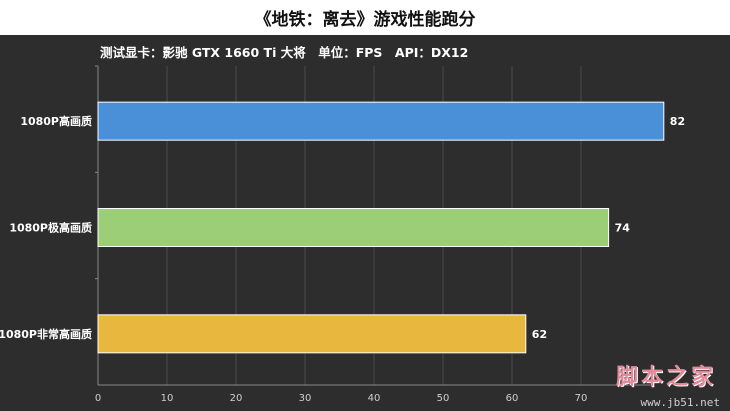 This screenshot has width=730, height=411. I want to click on category-label: 1080P非常高画质, so click(46, 334).